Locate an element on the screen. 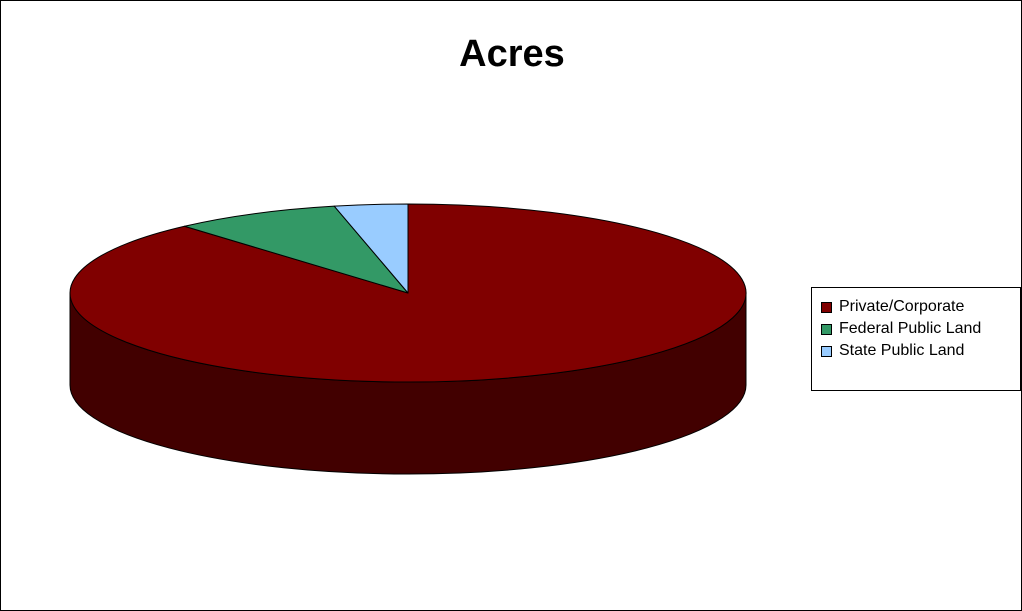 The height and width of the screenshot is (611, 1022). legend-item-1: Federal Public Land is located at coordinates (916, 329).